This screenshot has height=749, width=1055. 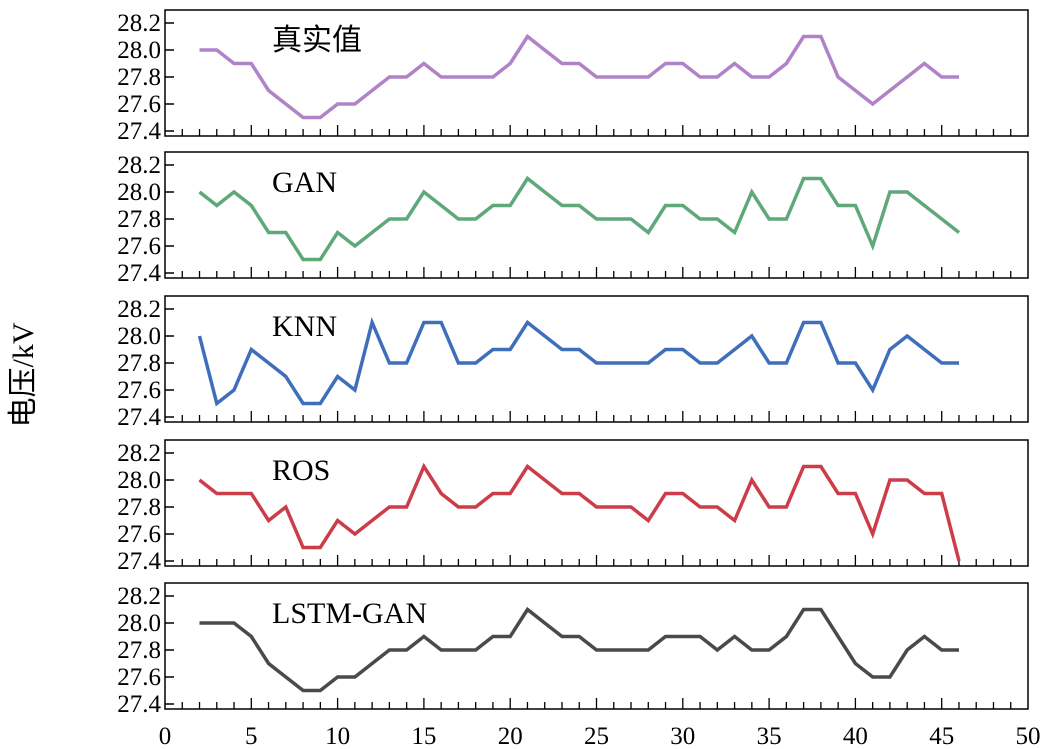 I want to click on series-label-knn: KNN, so click(x=304, y=326).